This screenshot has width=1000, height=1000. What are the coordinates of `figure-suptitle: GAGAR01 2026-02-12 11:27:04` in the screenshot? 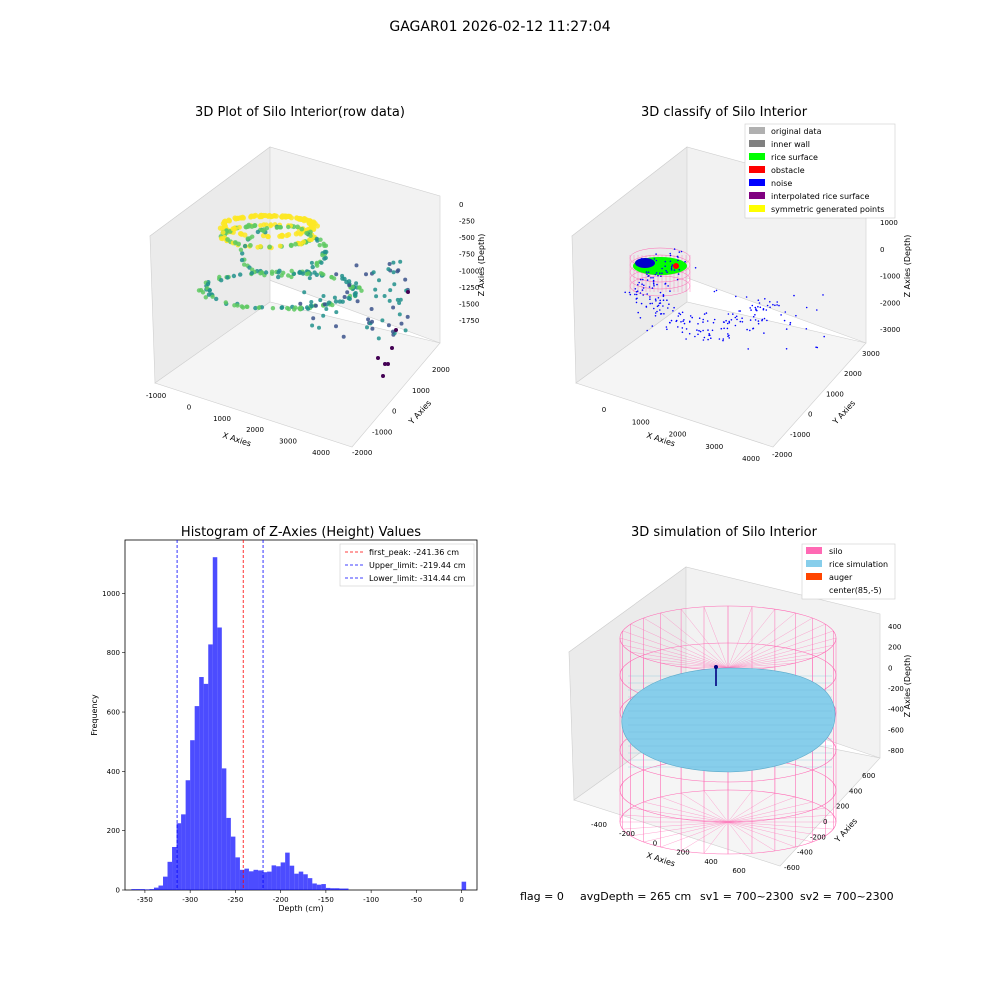 It's located at (499, 27).